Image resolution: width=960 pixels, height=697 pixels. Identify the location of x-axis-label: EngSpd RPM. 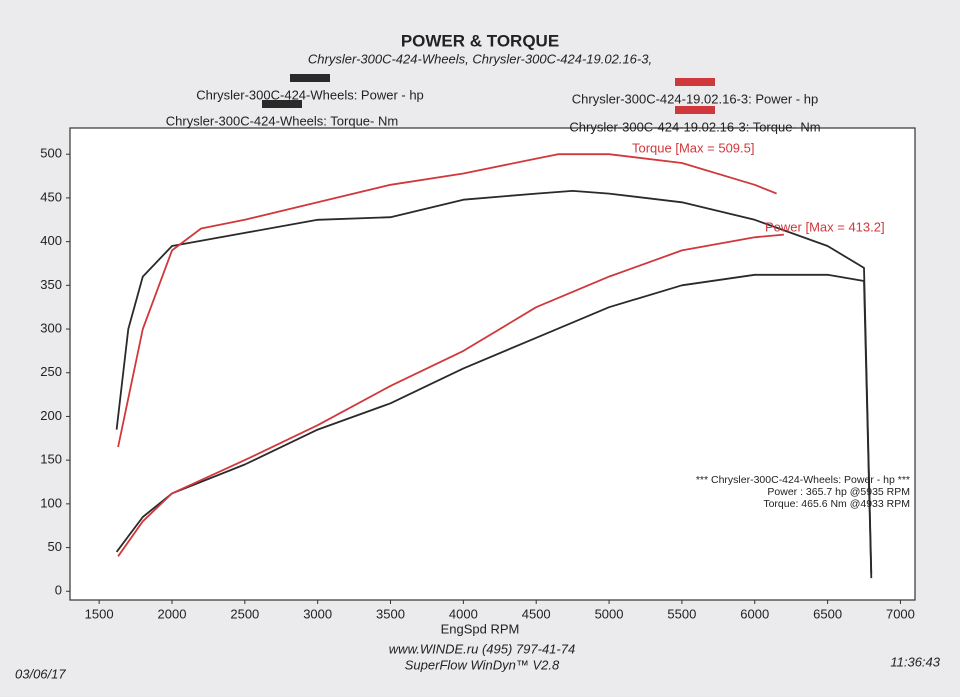
(480, 628).